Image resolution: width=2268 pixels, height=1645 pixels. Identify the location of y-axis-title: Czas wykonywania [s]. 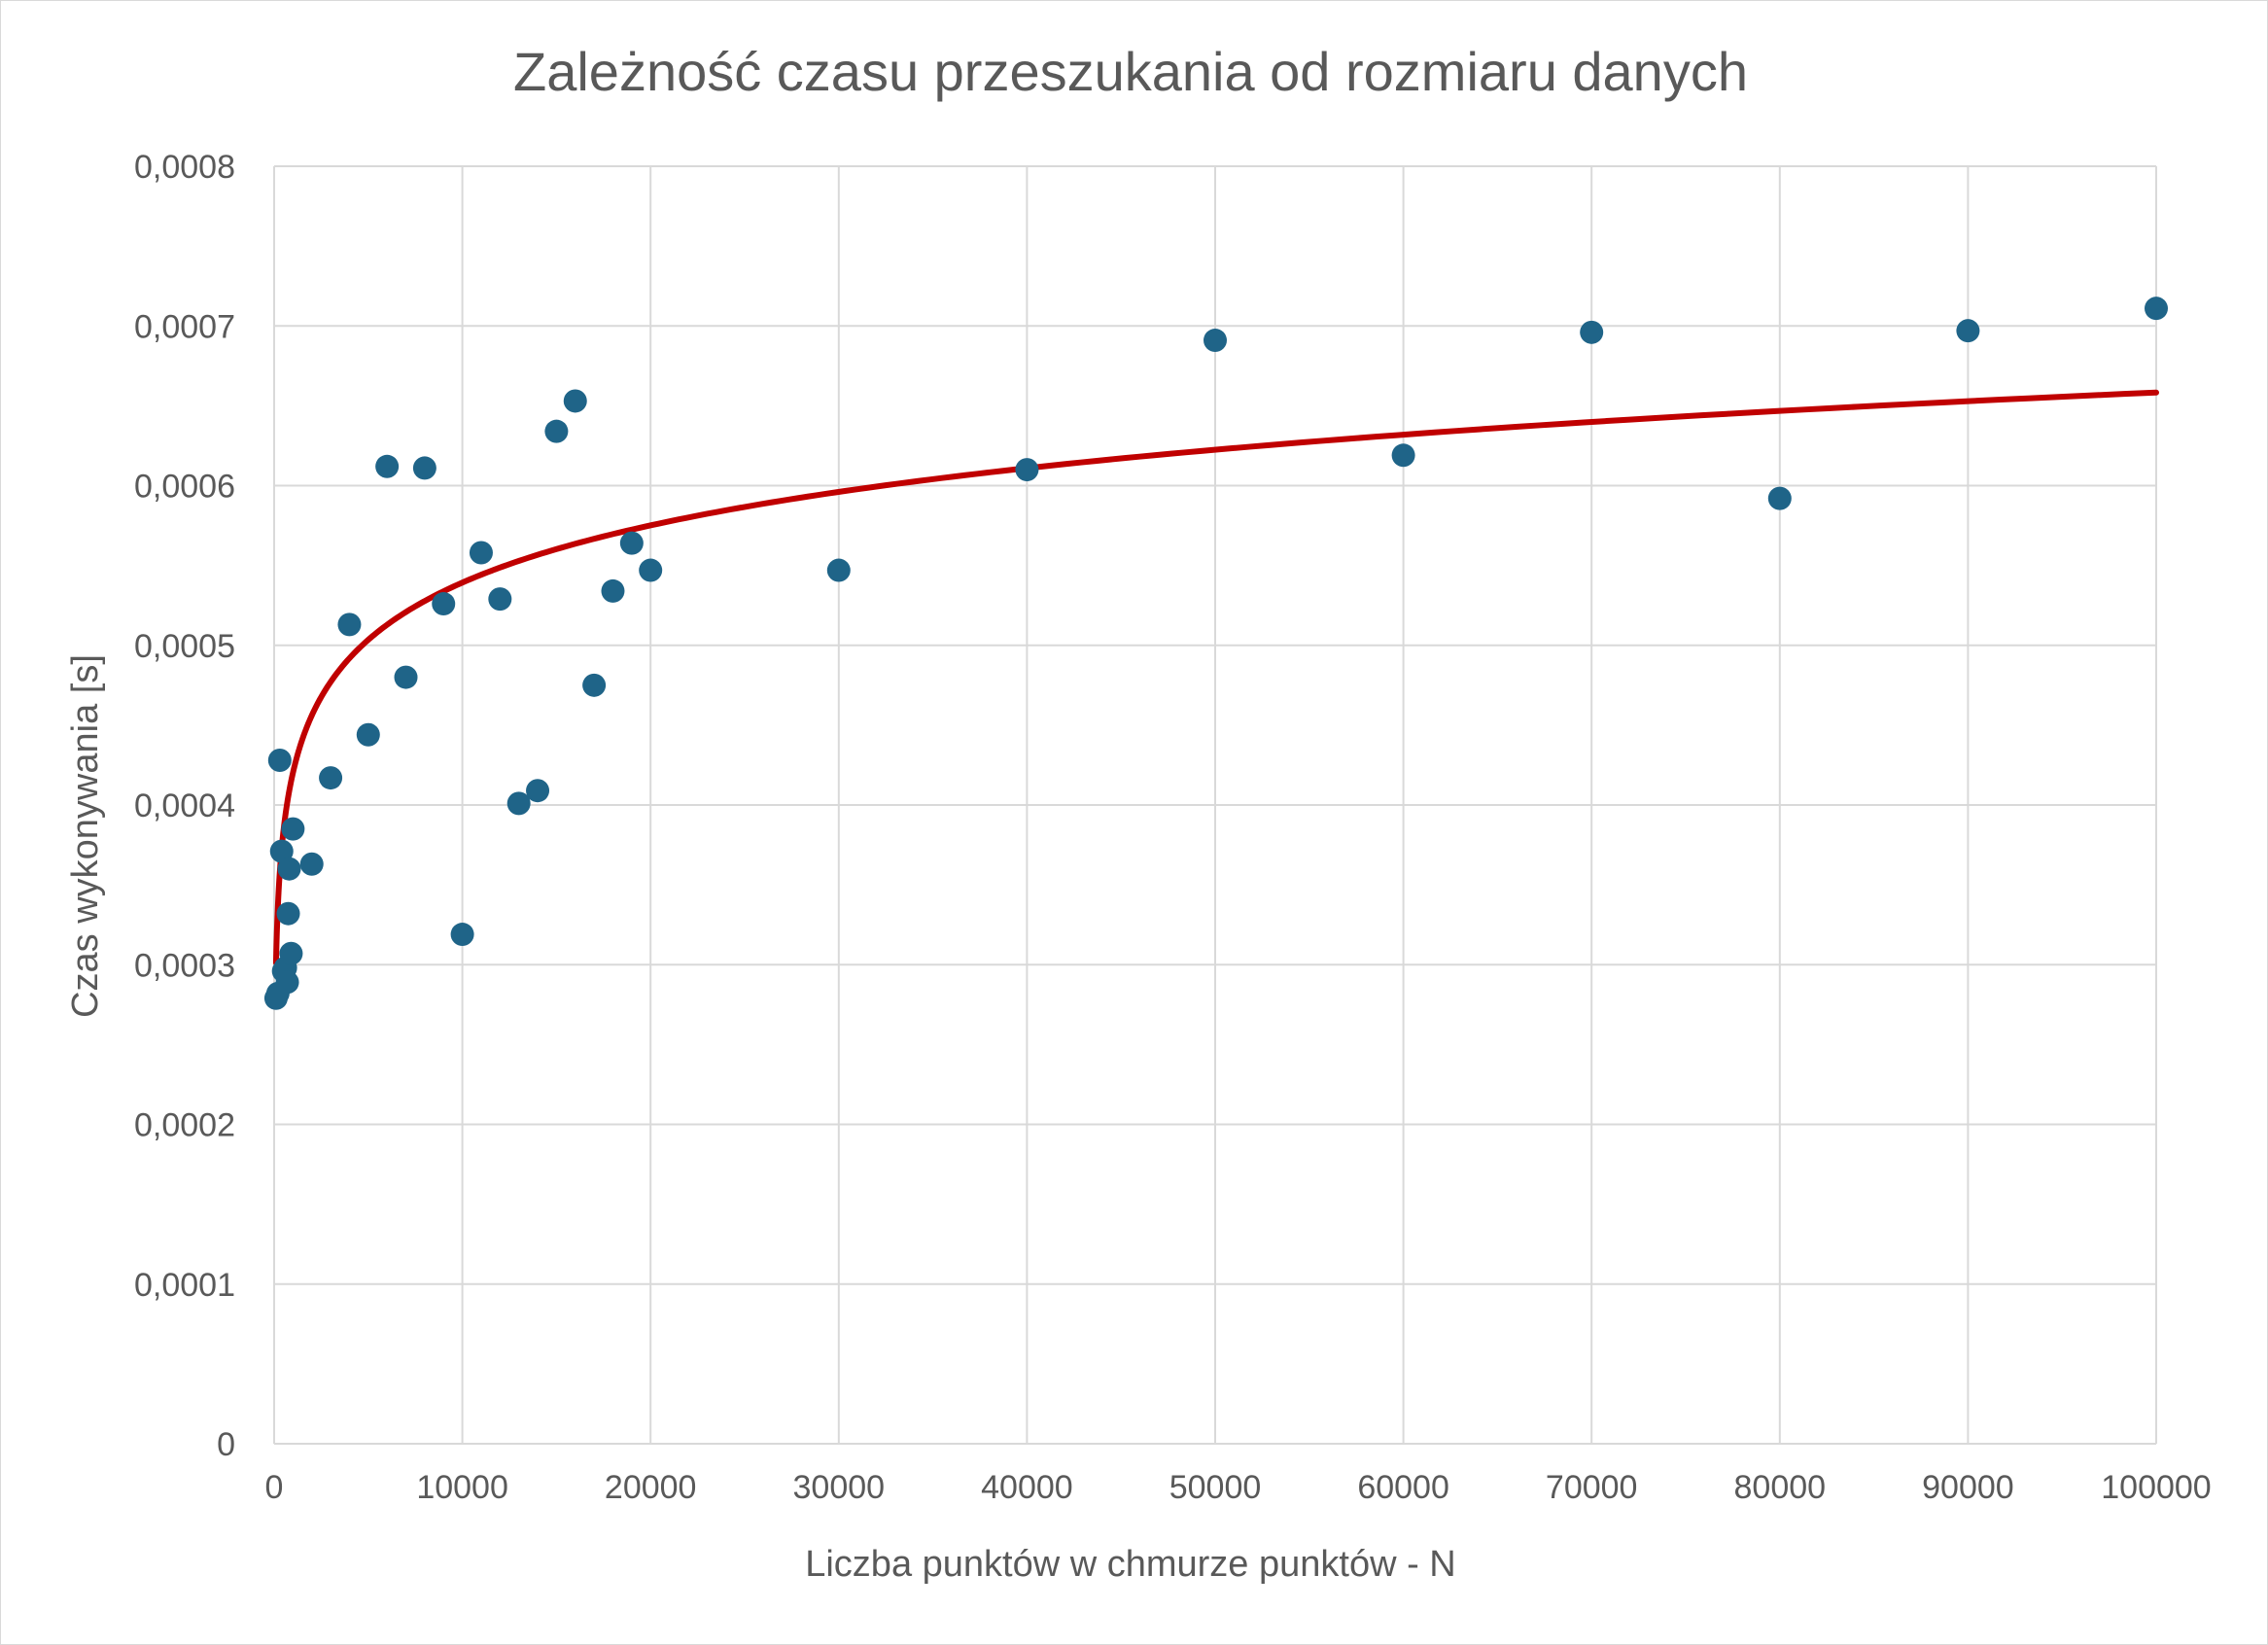
(86, 836).